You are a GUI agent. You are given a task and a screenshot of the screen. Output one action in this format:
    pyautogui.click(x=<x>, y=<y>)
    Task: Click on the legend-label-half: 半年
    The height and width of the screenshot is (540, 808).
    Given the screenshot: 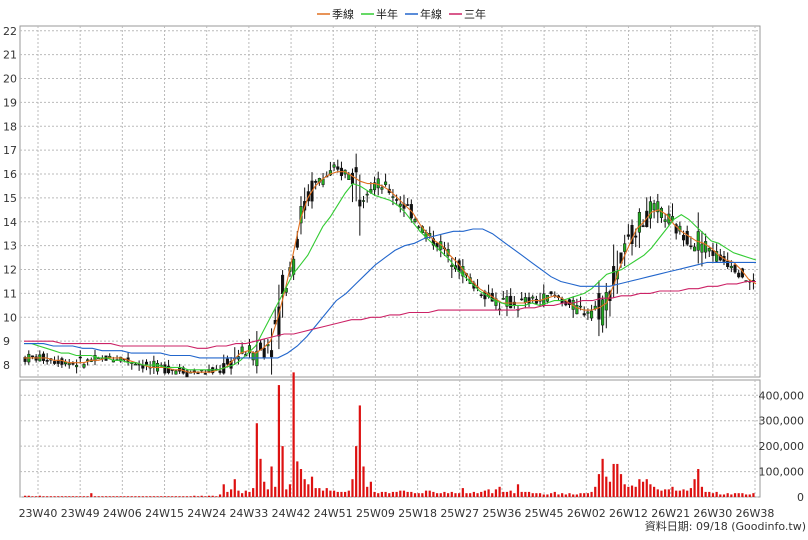 What is the action you would take?
    pyautogui.click(x=387, y=14)
    